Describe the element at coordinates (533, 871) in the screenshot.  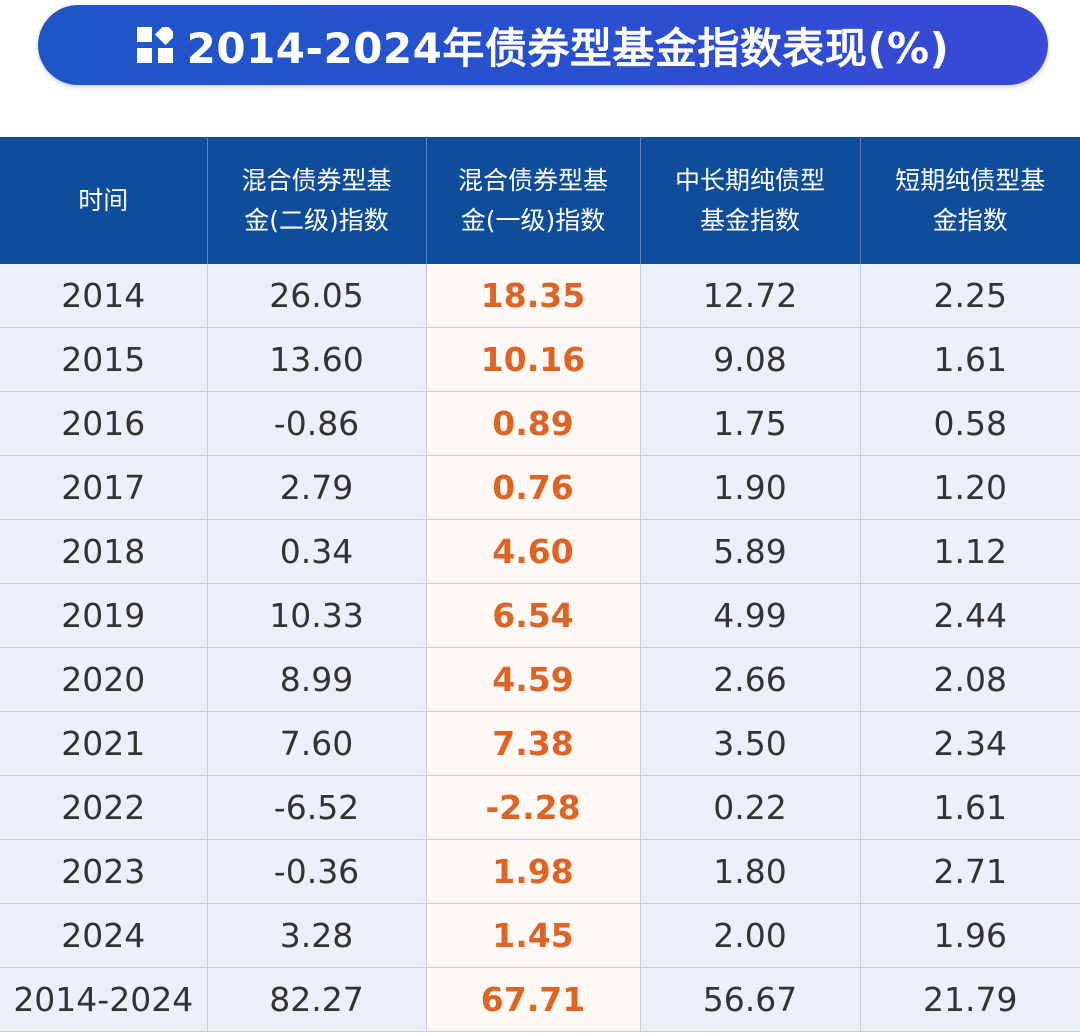
I see `value-cell: 1.98` at that location.